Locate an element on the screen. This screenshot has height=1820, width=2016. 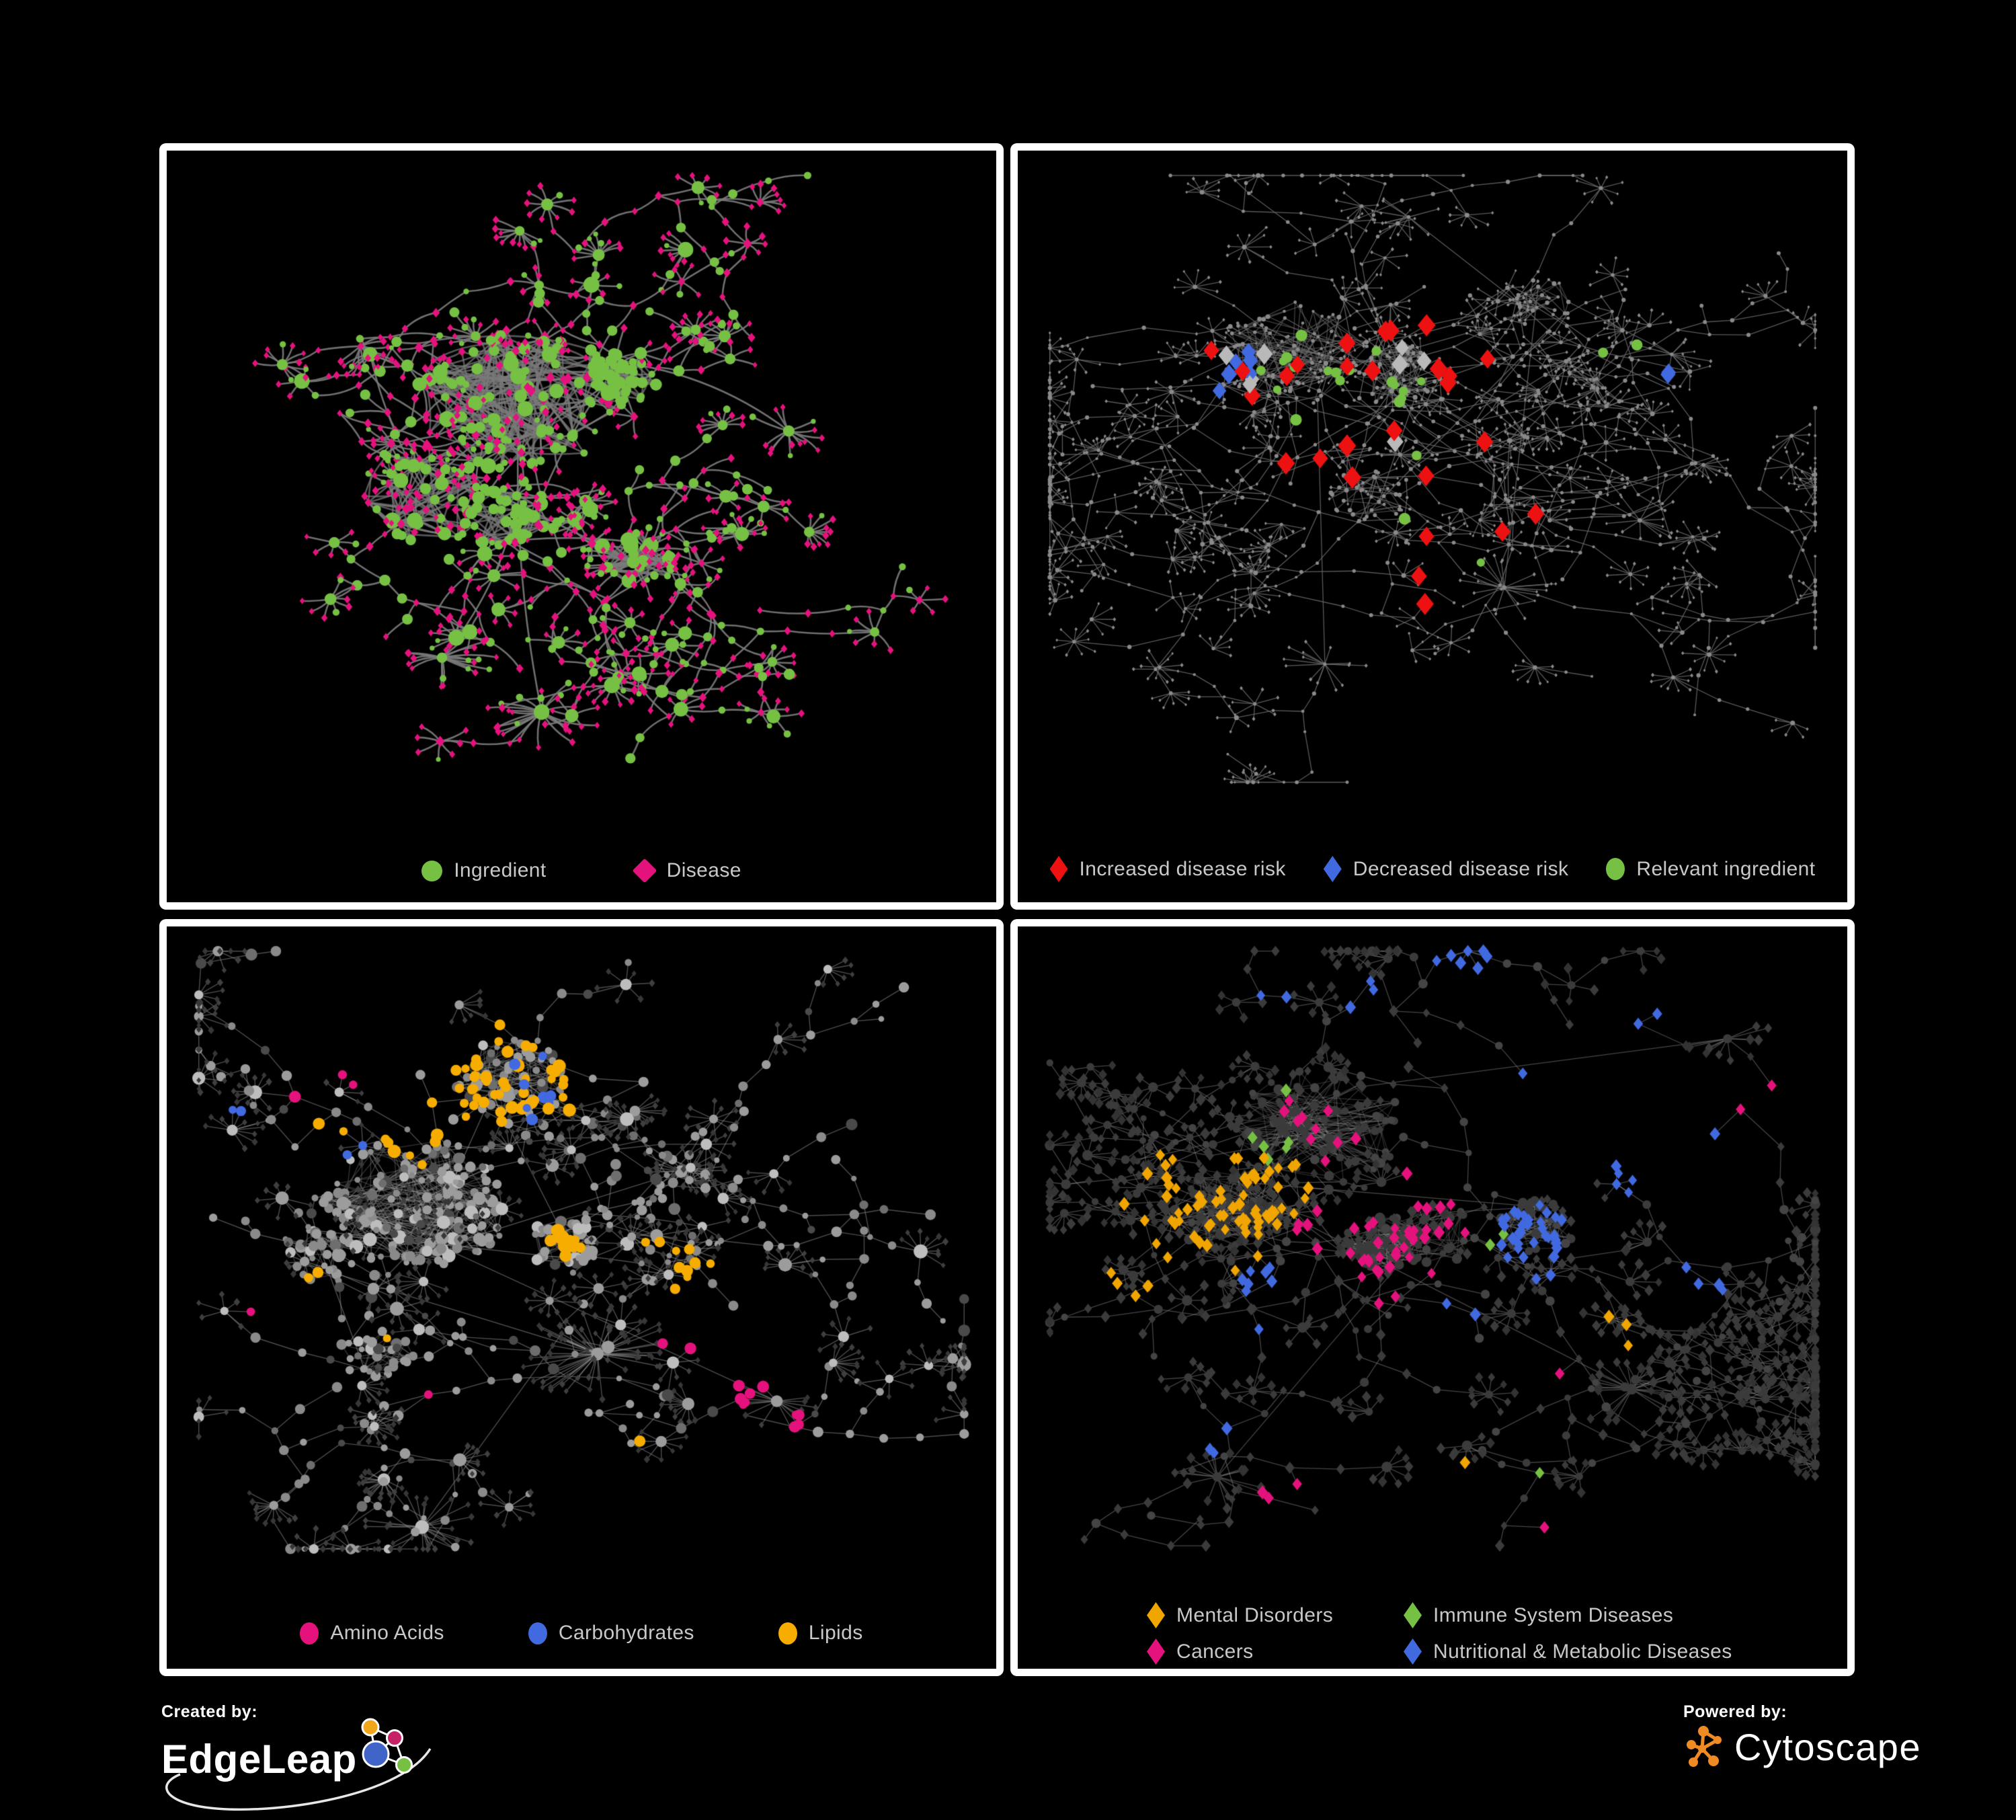
legend-item-disease: Disease is located at coordinates (686, 870).